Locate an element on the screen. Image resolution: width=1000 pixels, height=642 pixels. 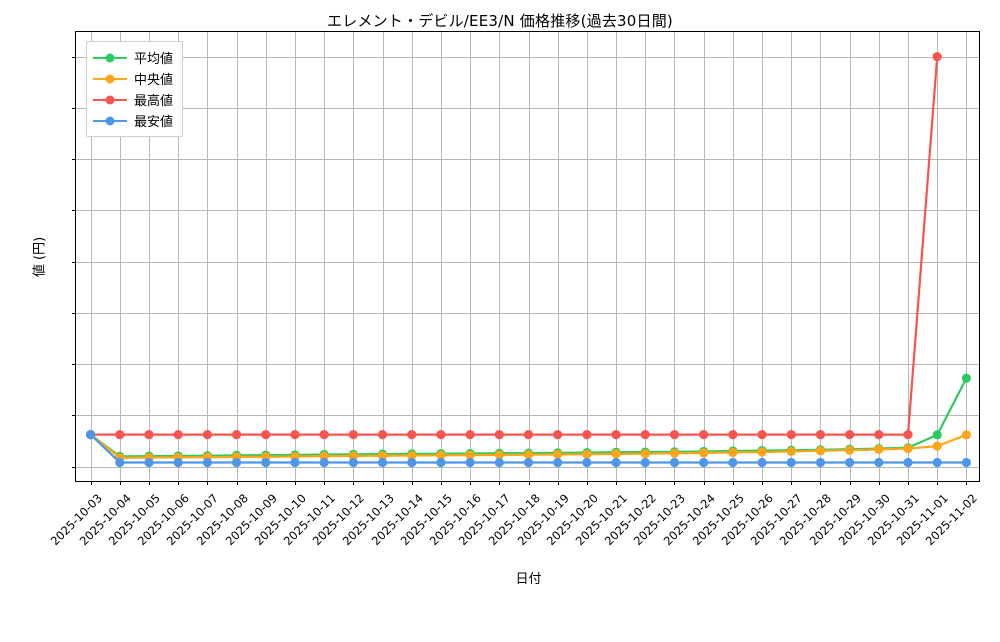
legend-item: 平均値 is located at coordinates (133, 57).